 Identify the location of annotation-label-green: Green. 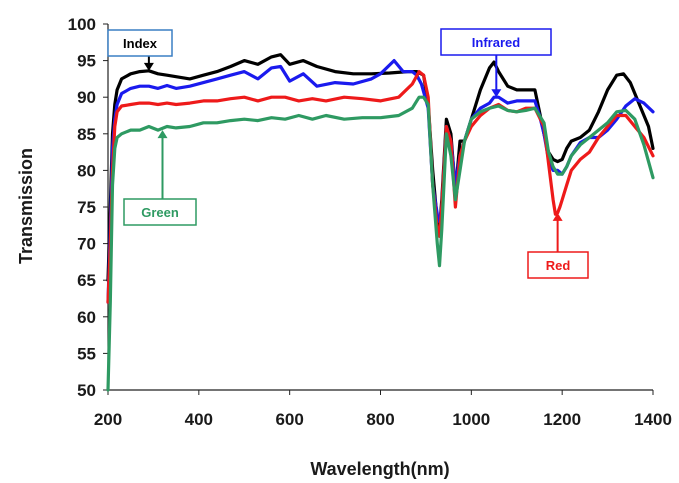
(160, 212).